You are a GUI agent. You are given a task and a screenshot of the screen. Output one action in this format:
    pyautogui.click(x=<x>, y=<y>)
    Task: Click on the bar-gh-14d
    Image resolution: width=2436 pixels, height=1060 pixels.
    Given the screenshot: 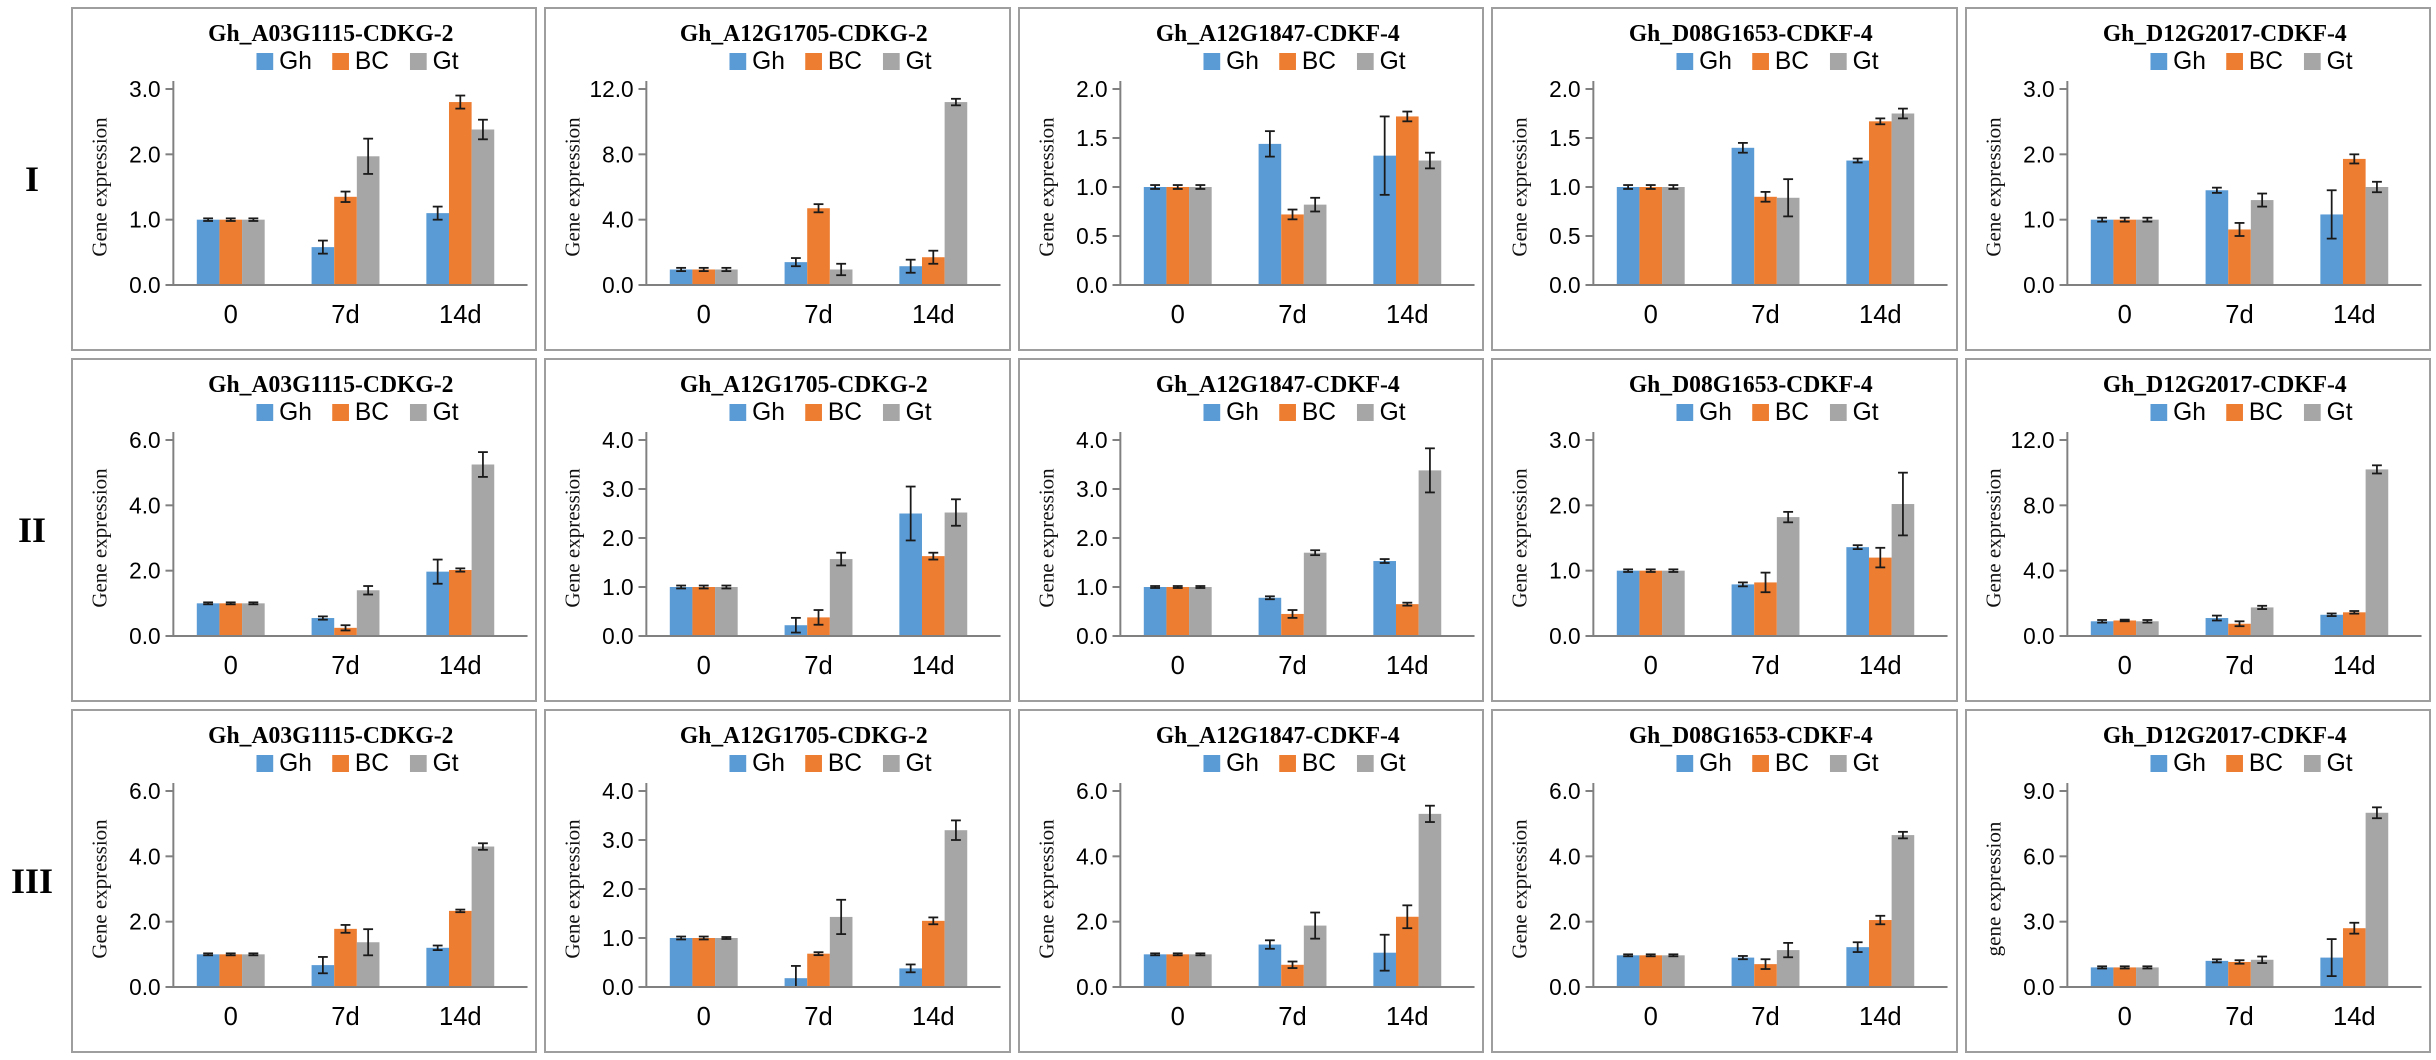 What is the action you would take?
    pyautogui.click(x=437, y=603)
    